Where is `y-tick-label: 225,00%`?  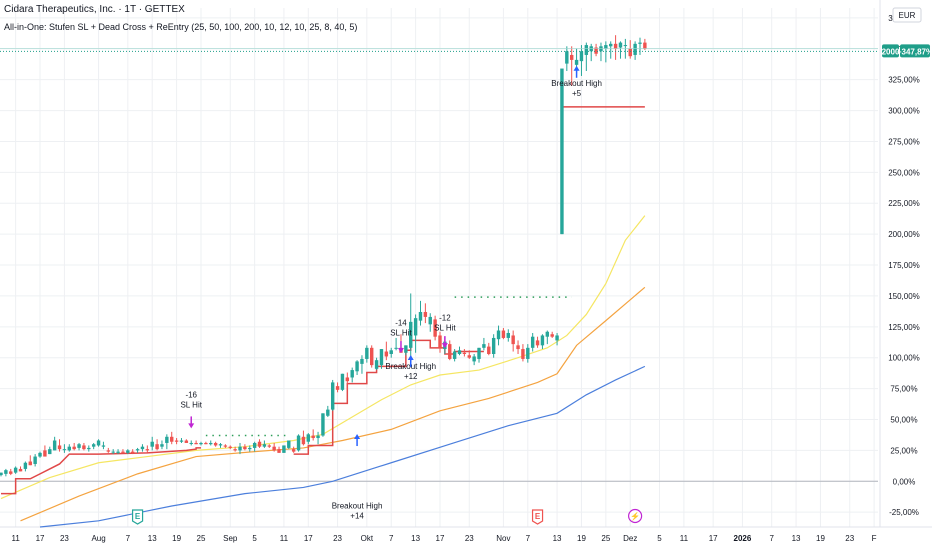
y-tick-label: 225,00% is located at coordinates (904, 203).